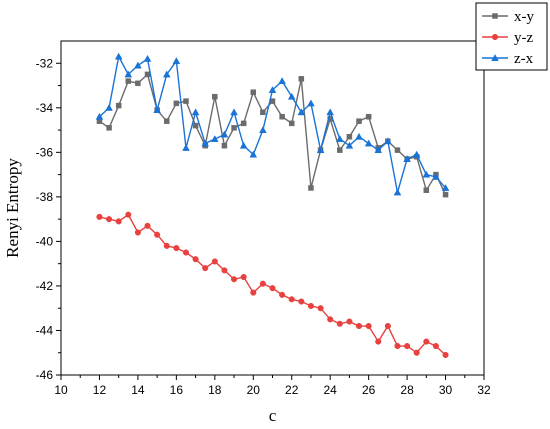 This screenshot has height=429, width=550. Describe the element at coordinates (524, 59) in the screenshot. I see `legend-label: z-x` at that location.